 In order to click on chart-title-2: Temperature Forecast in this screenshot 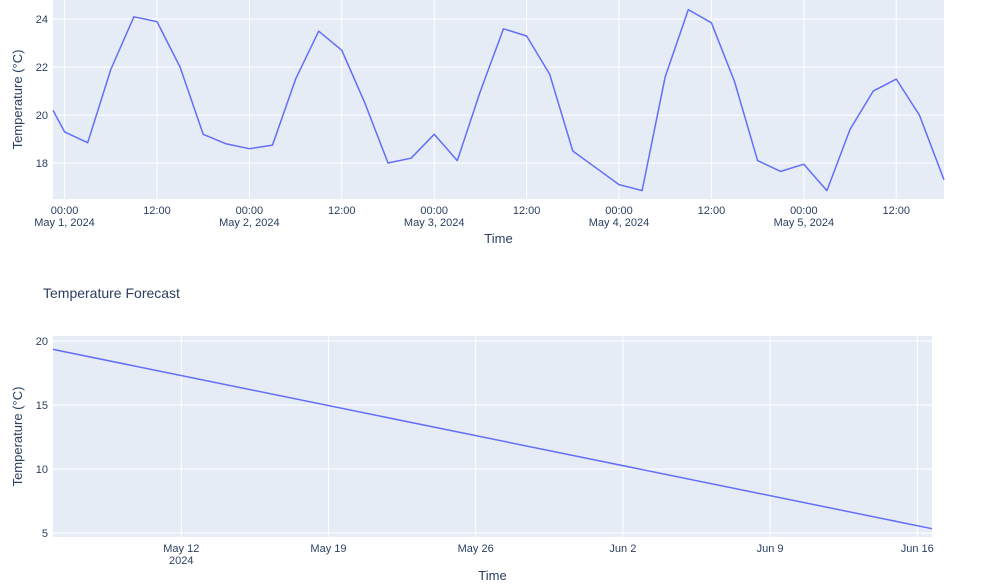, I will do `click(111, 293)`.